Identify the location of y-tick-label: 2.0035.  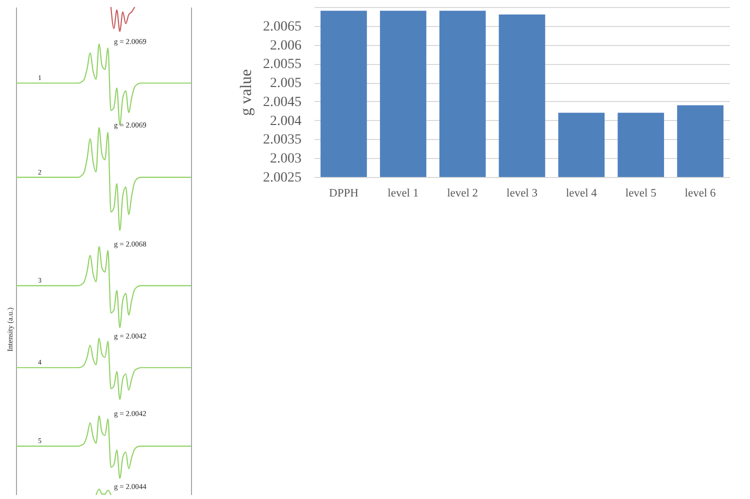
(282, 140).